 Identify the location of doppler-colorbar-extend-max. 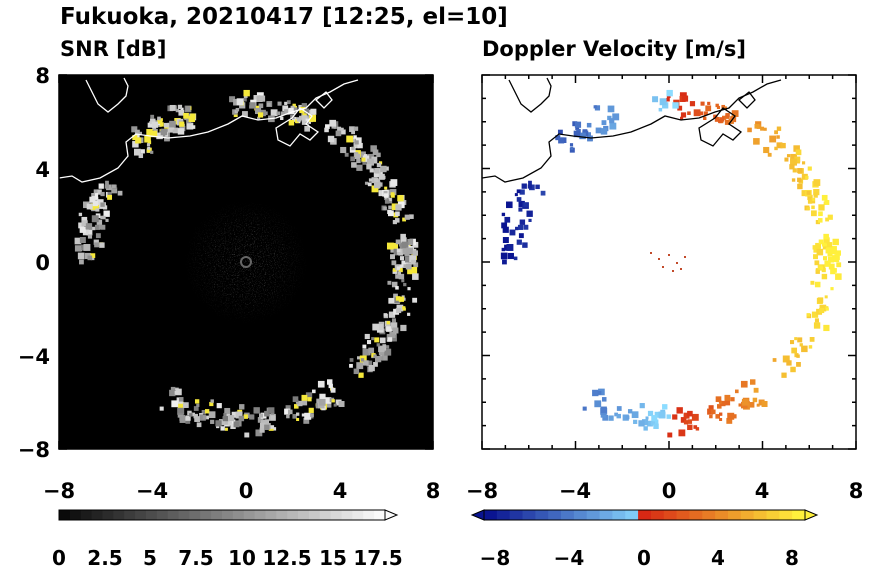
(811, 515).